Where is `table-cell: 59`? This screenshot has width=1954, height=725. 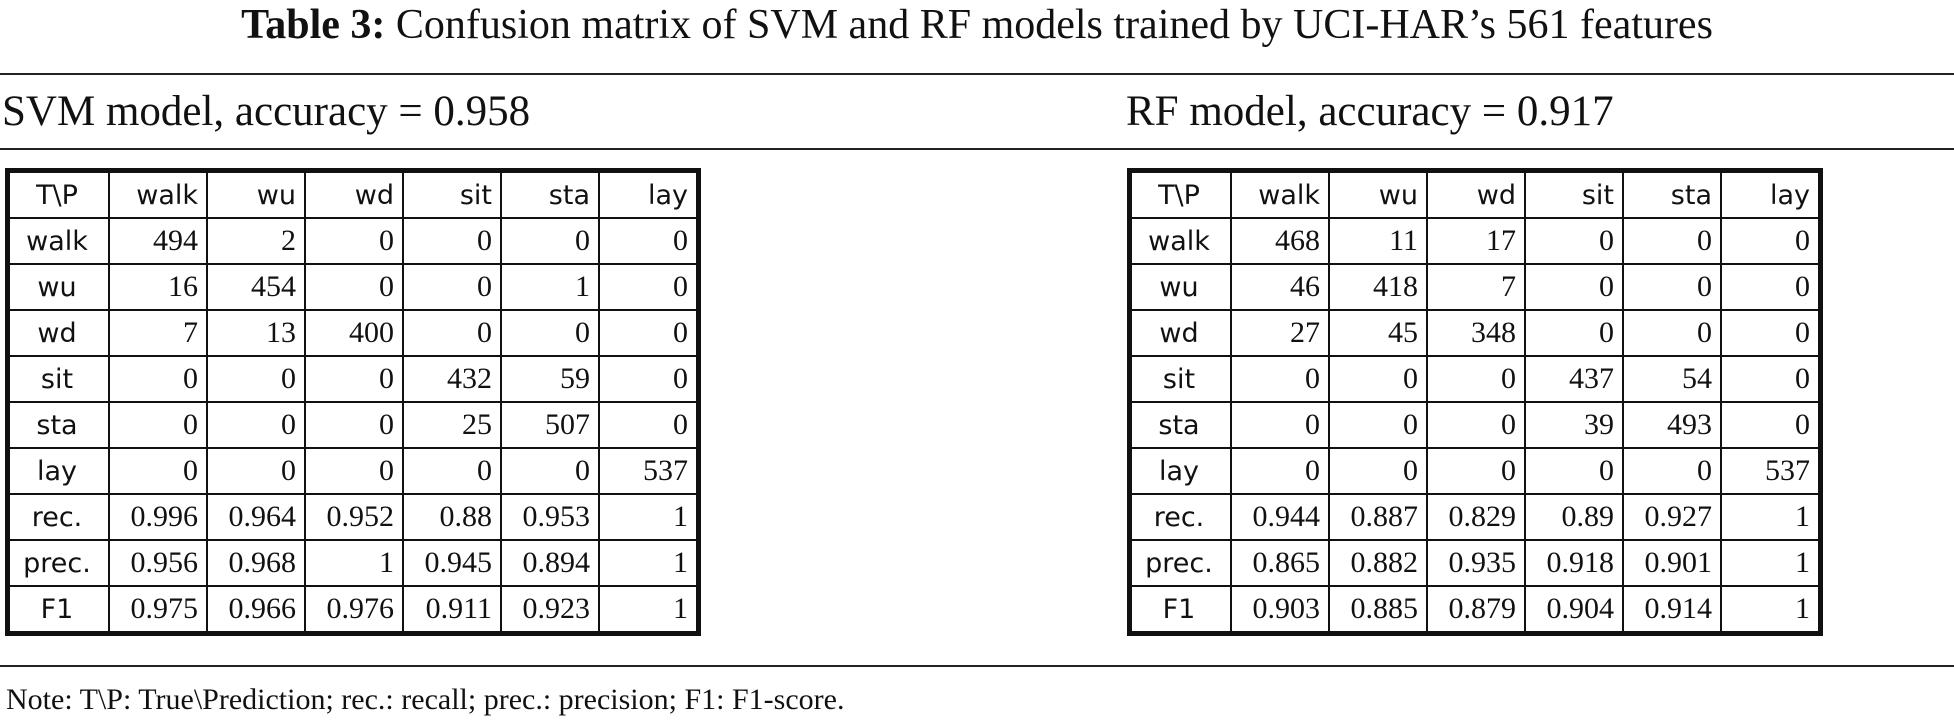 table-cell: 59 is located at coordinates (550, 379).